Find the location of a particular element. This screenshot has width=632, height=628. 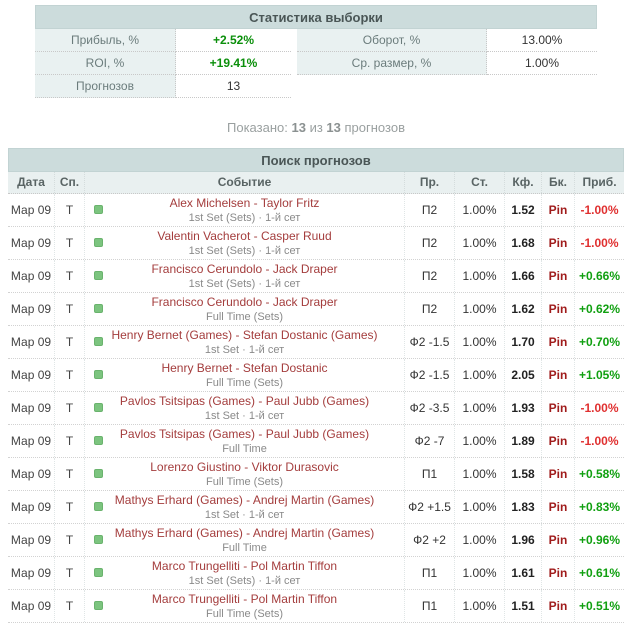

event-market-detail: Full Time (Sets) is located at coordinates (244, 382).